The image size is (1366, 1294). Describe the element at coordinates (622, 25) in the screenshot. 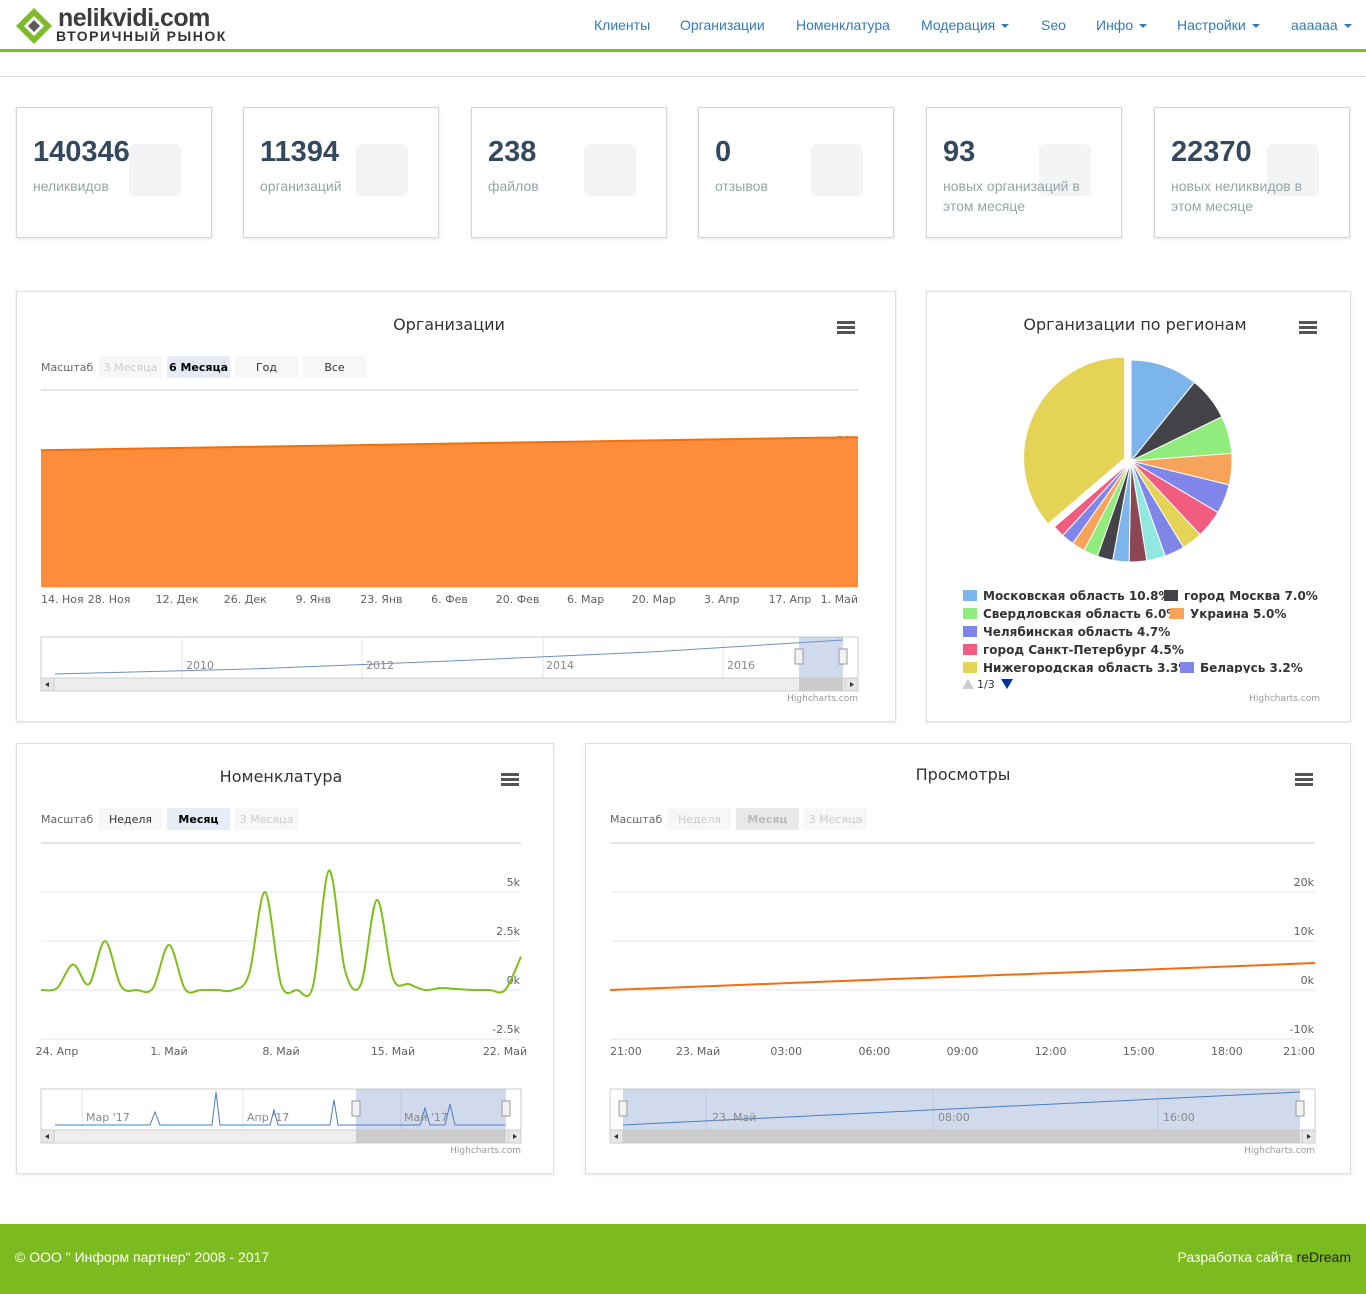

I see `nav-link: Клиенты` at that location.